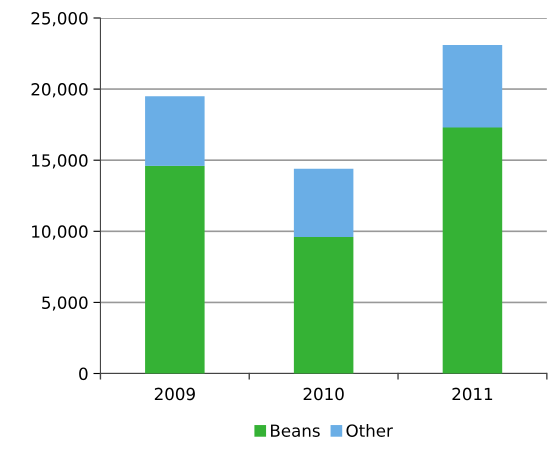  I want to click on x-tick-label: 2010, so click(324, 394).